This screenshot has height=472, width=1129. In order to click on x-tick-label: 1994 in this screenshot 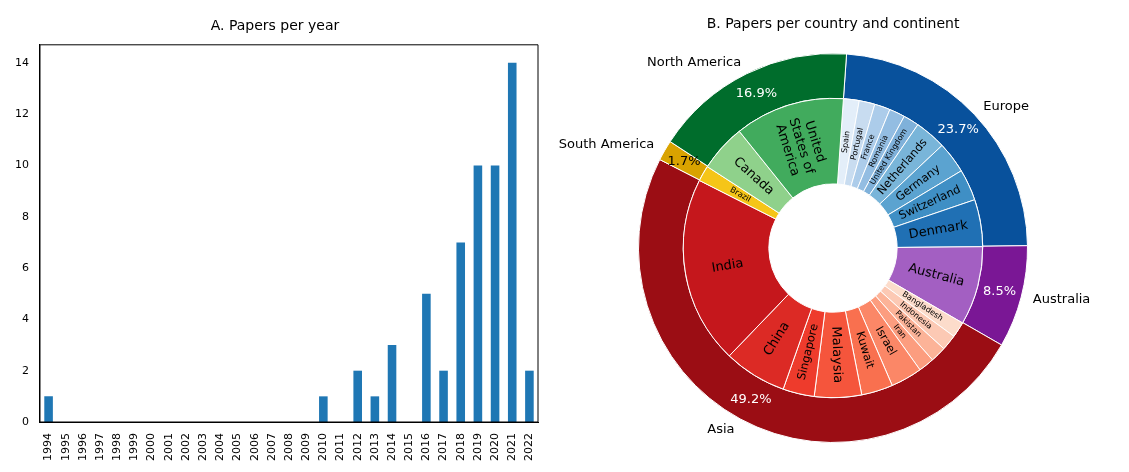, I will do `click(48, 447)`.